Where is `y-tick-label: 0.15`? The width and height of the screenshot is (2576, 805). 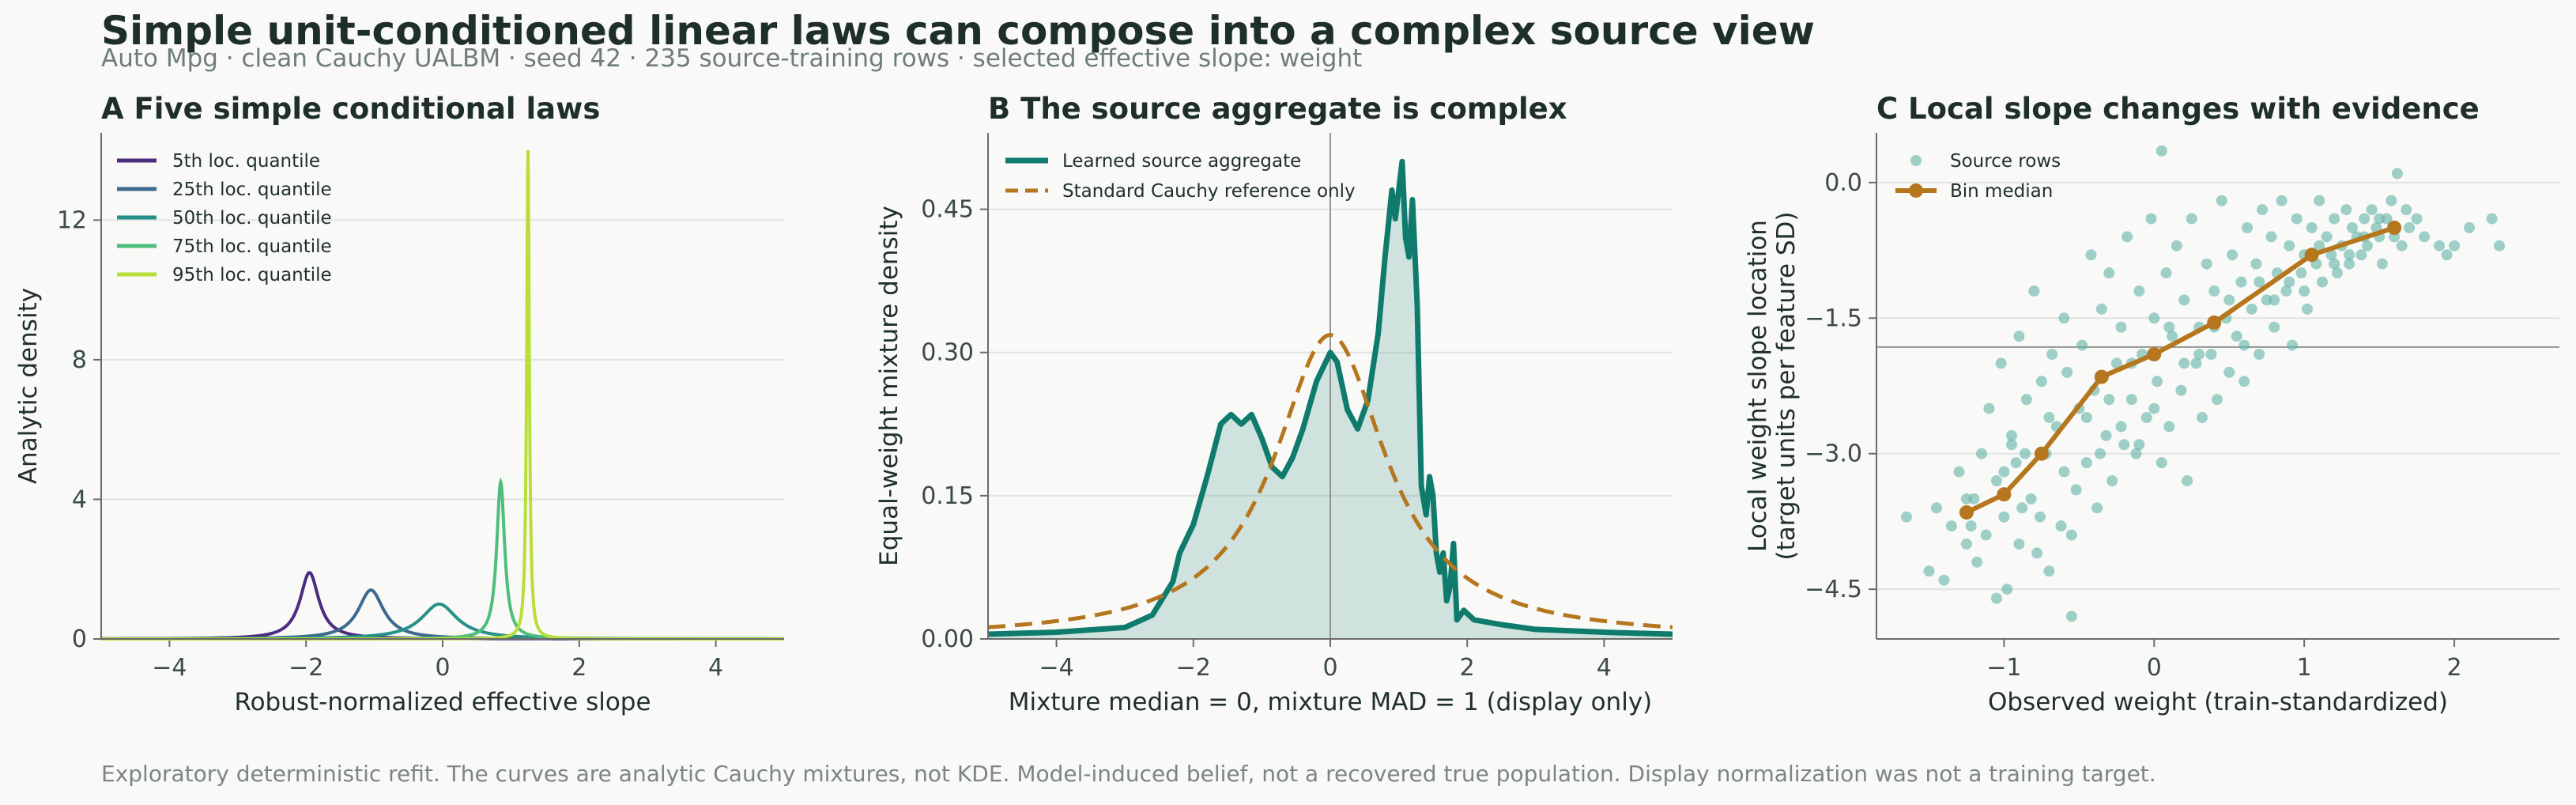 y-tick-label: 0.15 is located at coordinates (947, 496).